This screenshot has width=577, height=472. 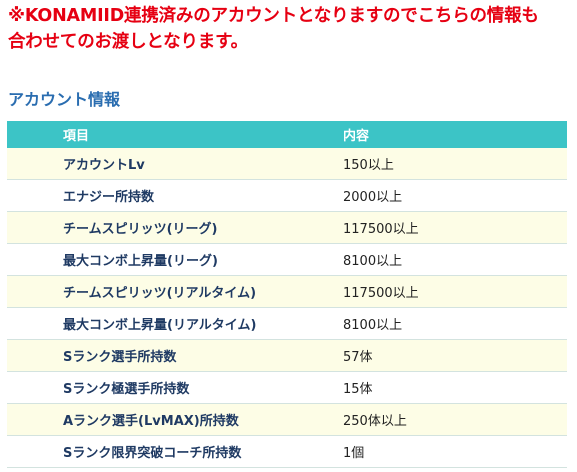 I want to click on table-row: Sランク極選手所持数 15体, so click(x=287, y=387).